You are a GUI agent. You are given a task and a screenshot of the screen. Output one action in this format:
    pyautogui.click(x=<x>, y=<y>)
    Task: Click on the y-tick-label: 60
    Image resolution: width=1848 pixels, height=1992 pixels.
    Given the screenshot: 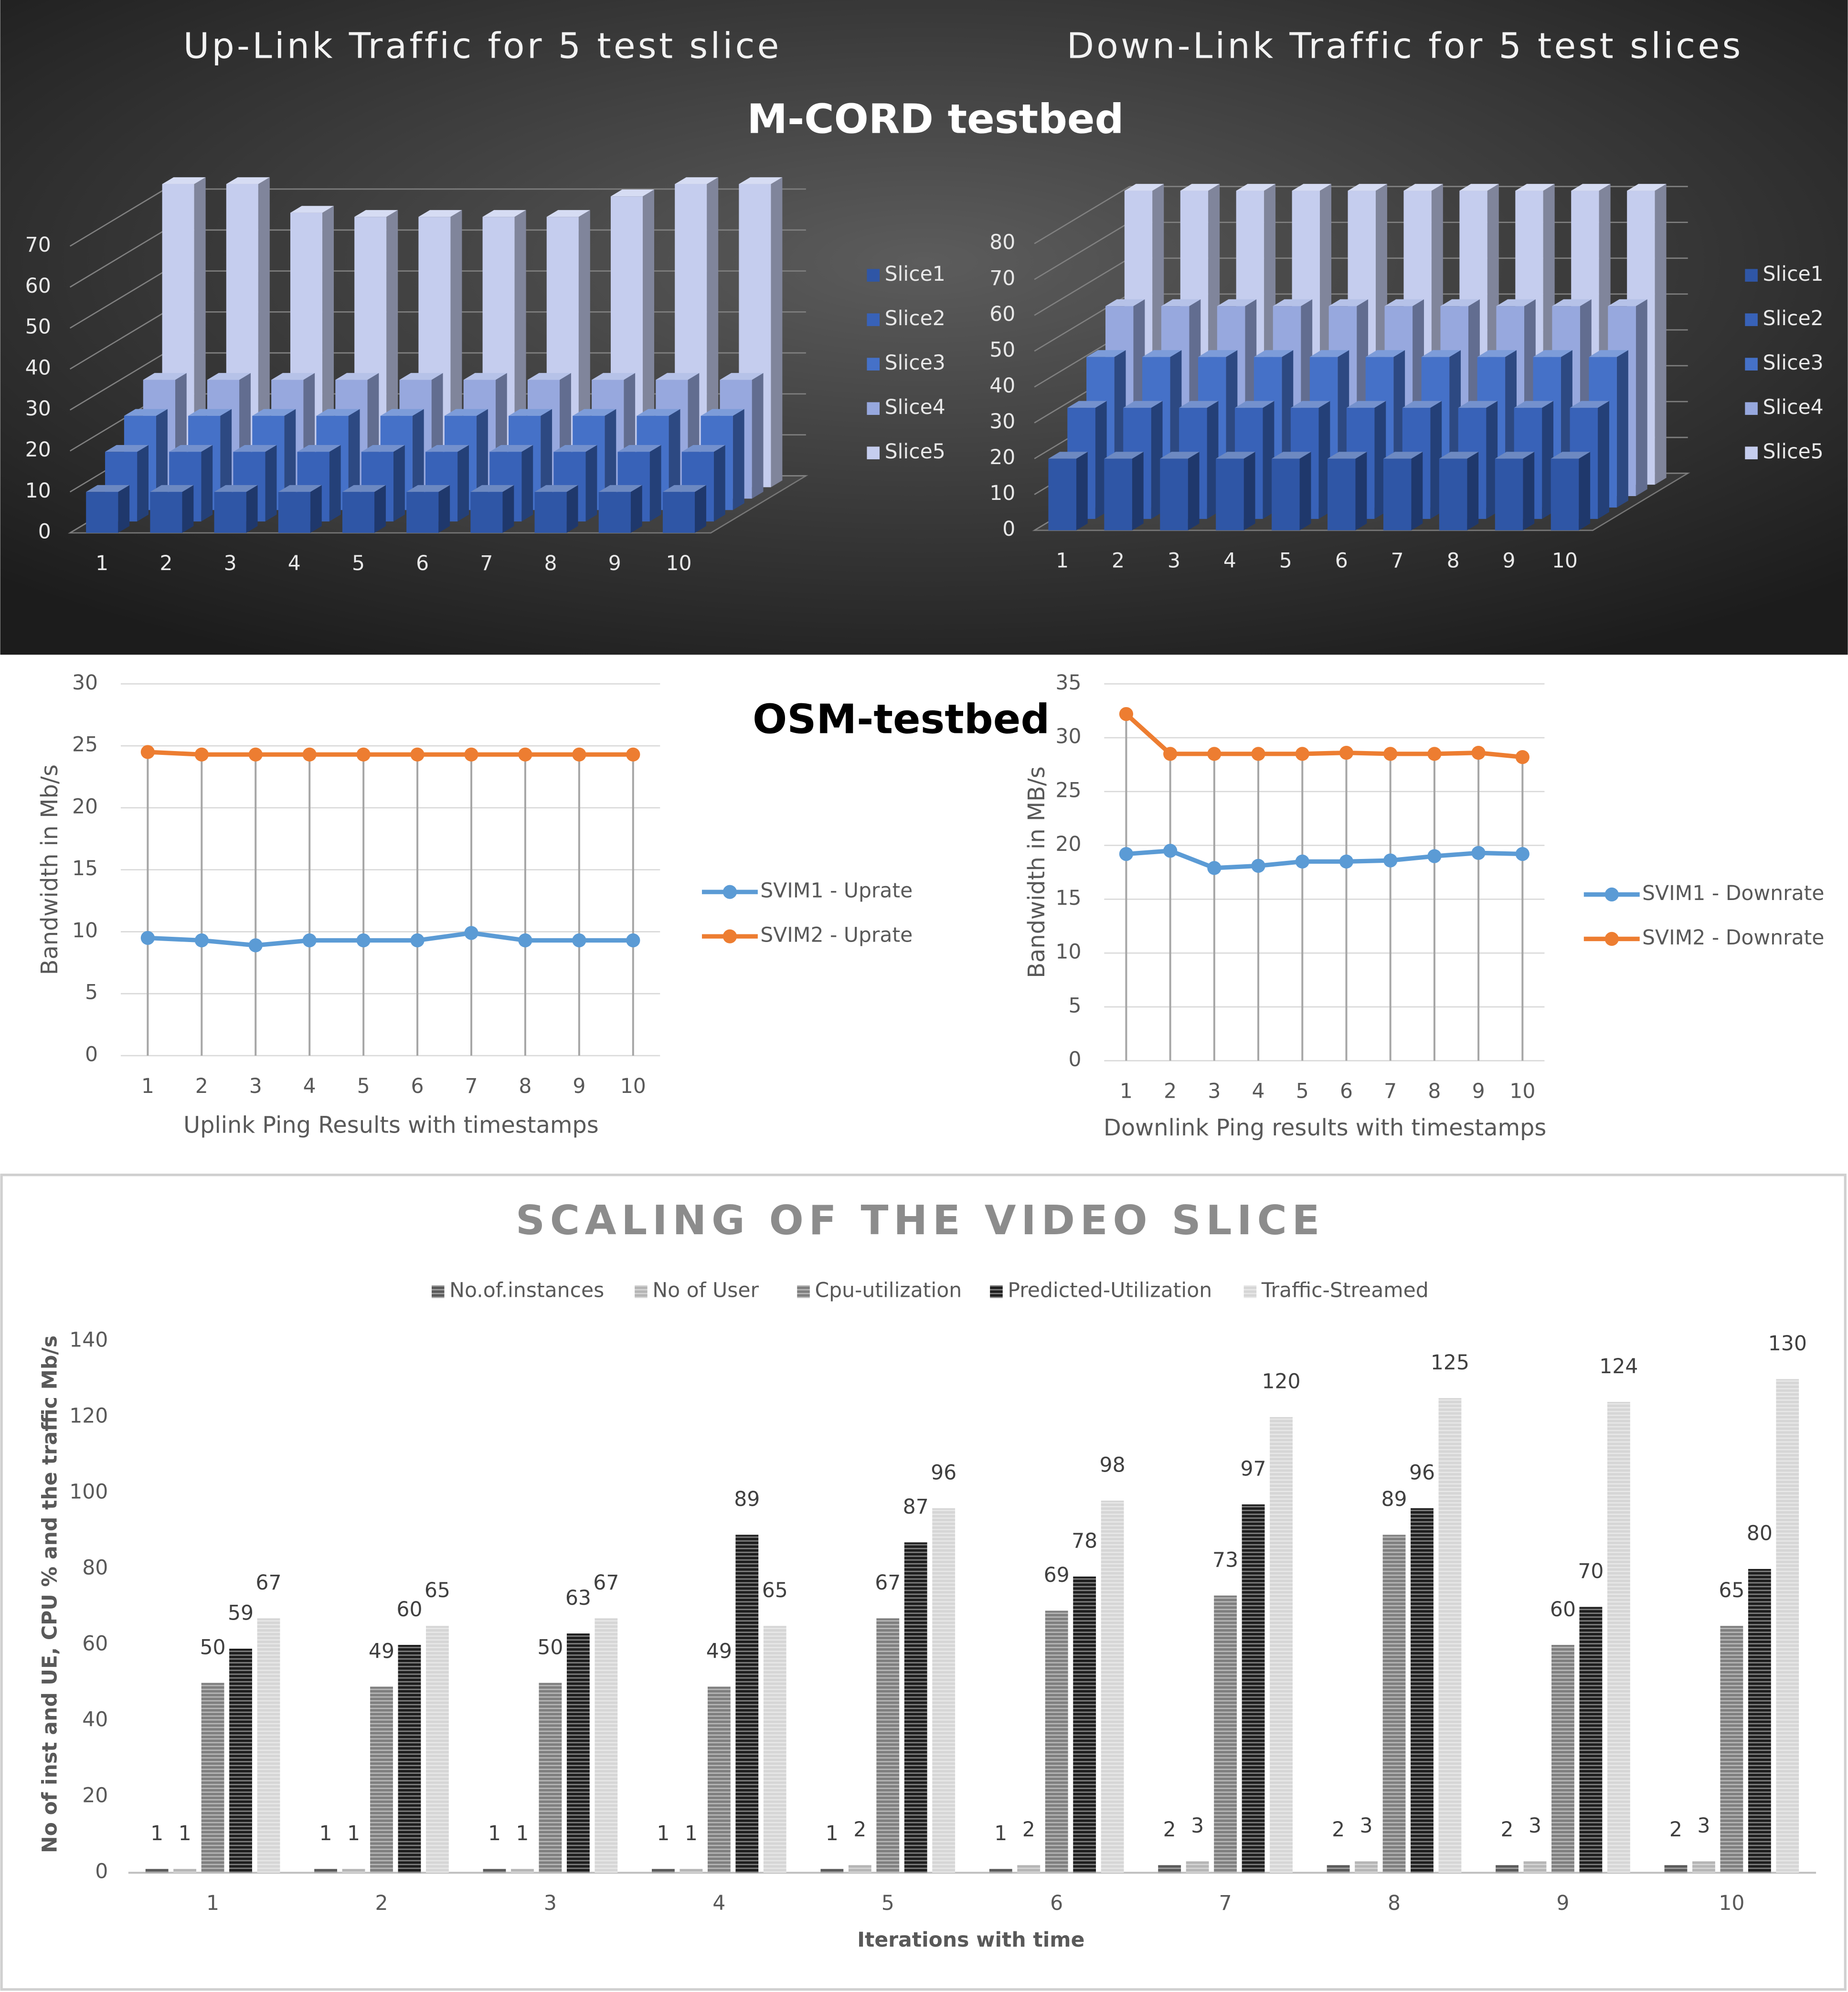 What is the action you would take?
    pyautogui.click(x=38, y=286)
    